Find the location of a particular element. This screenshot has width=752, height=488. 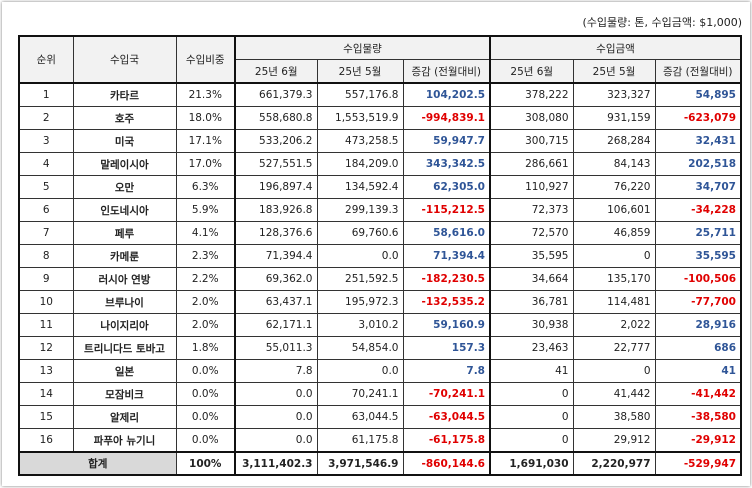

cell-amount-jun: 72,373 is located at coordinates (531, 210).